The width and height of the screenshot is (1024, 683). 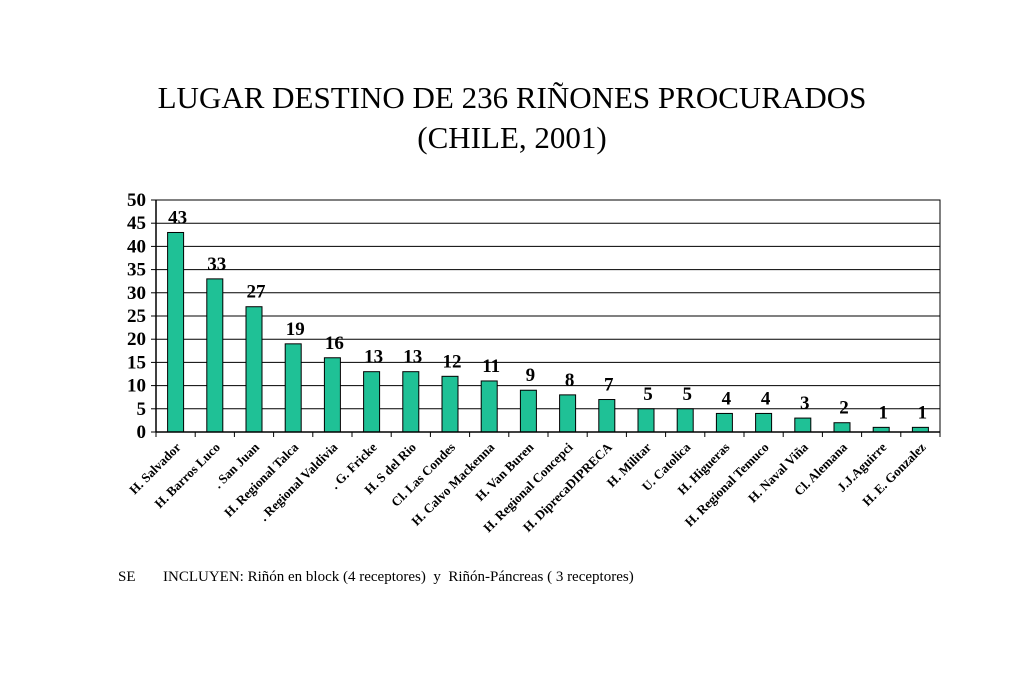 What do you see at coordinates (295, 329) in the screenshot?
I see `data-label: 19` at bounding box center [295, 329].